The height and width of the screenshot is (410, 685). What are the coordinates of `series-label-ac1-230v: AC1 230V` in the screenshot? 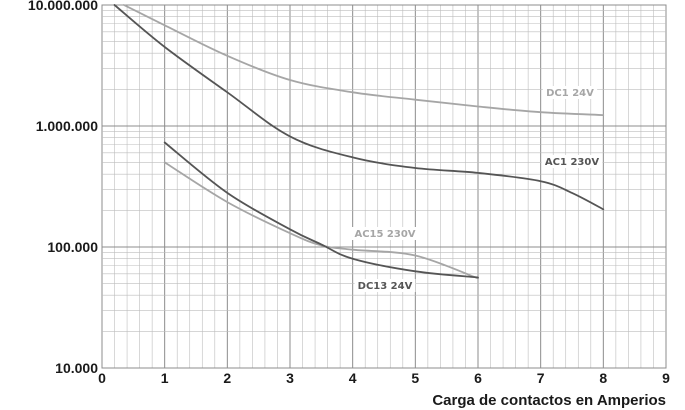 It's located at (572, 162).